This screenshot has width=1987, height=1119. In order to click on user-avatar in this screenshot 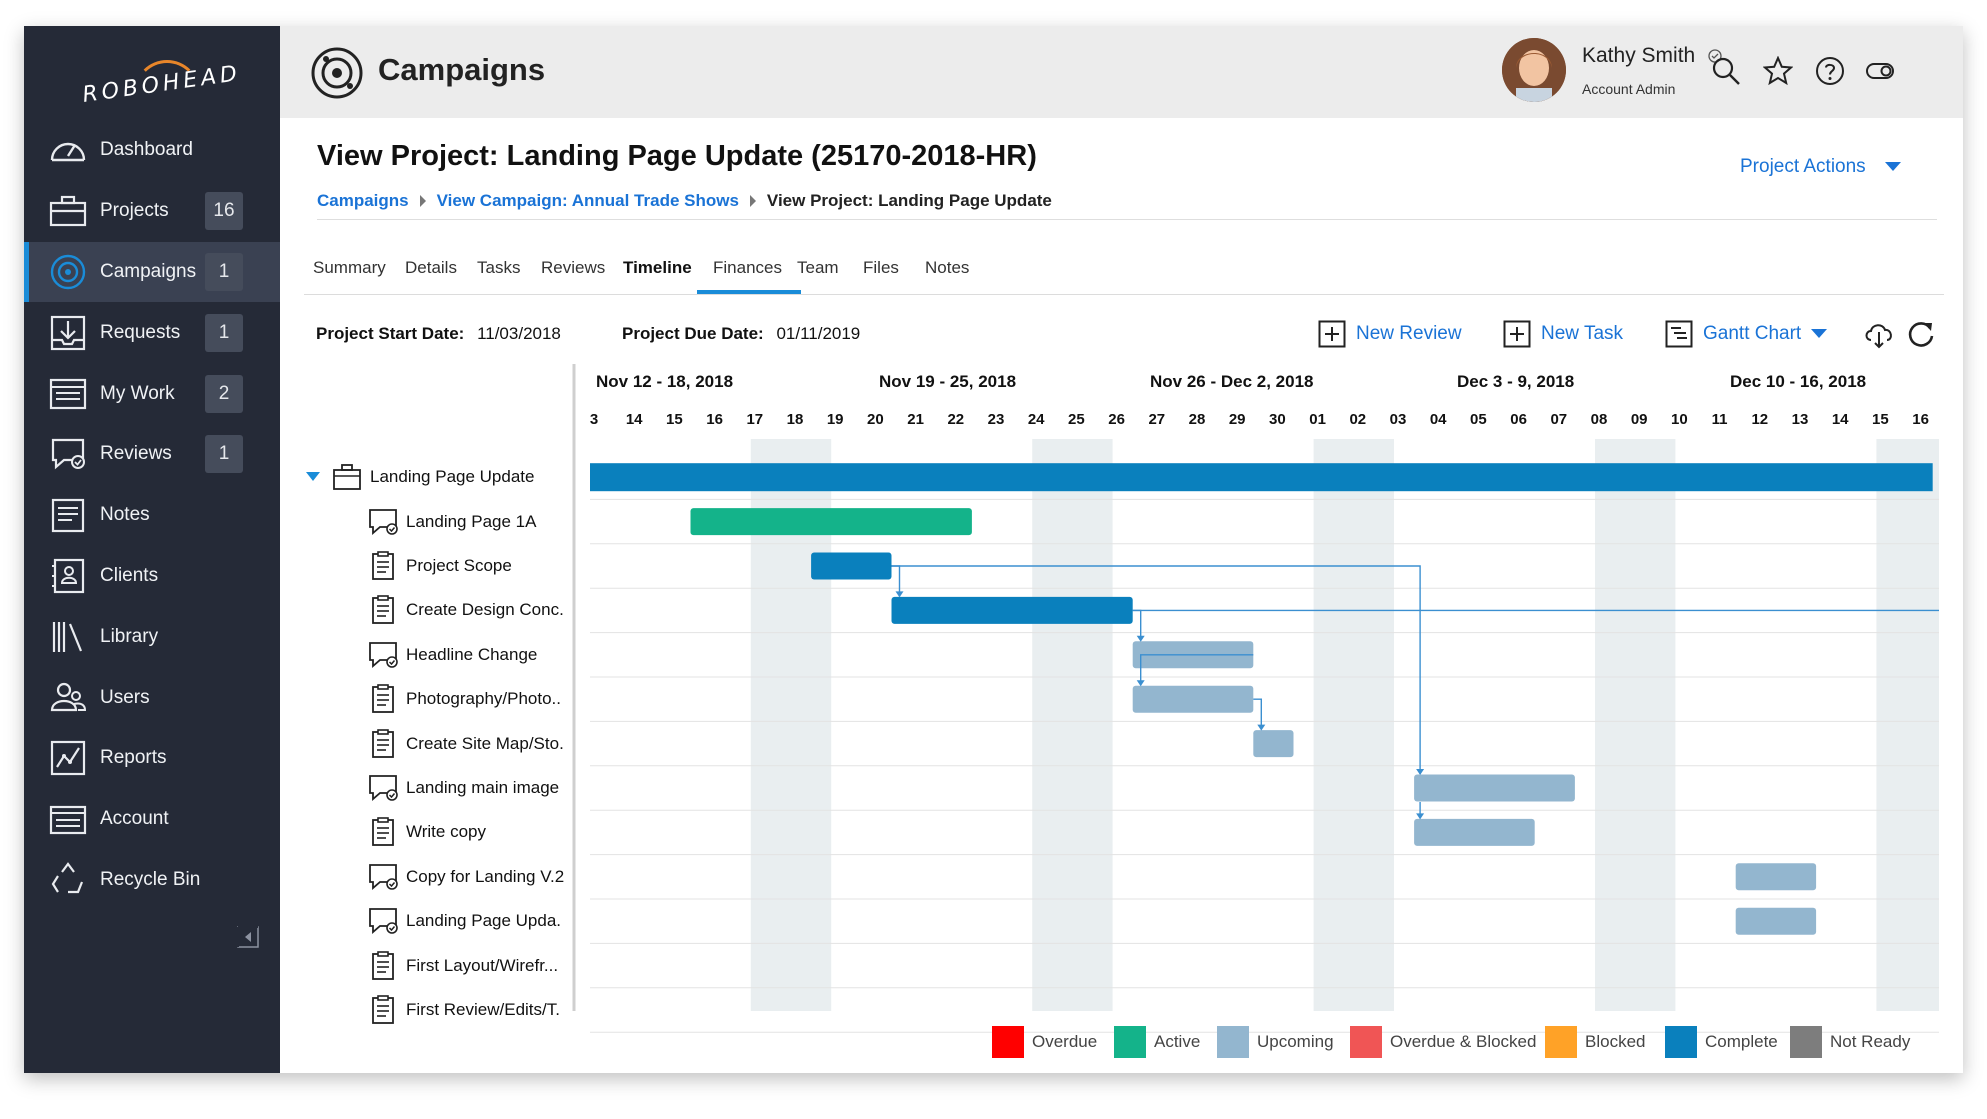, I will do `click(1534, 70)`.